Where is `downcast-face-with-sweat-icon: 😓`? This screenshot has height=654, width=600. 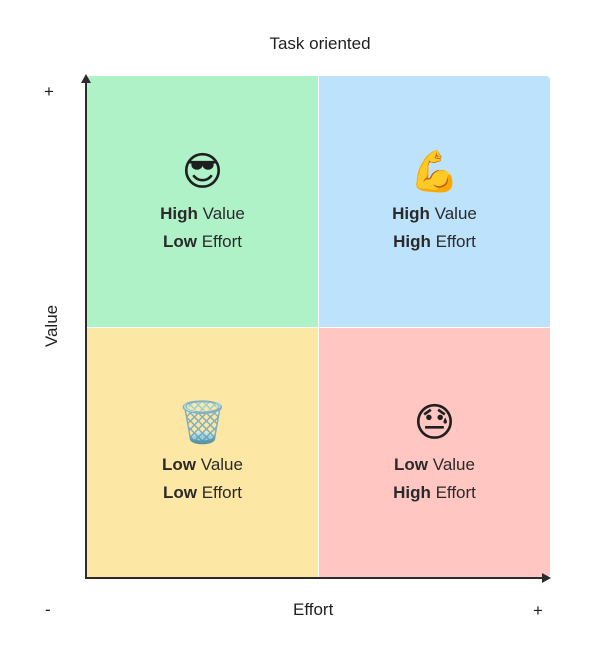 downcast-face-with-sweat-icon: 😓 is located at coordinates (434, 423).